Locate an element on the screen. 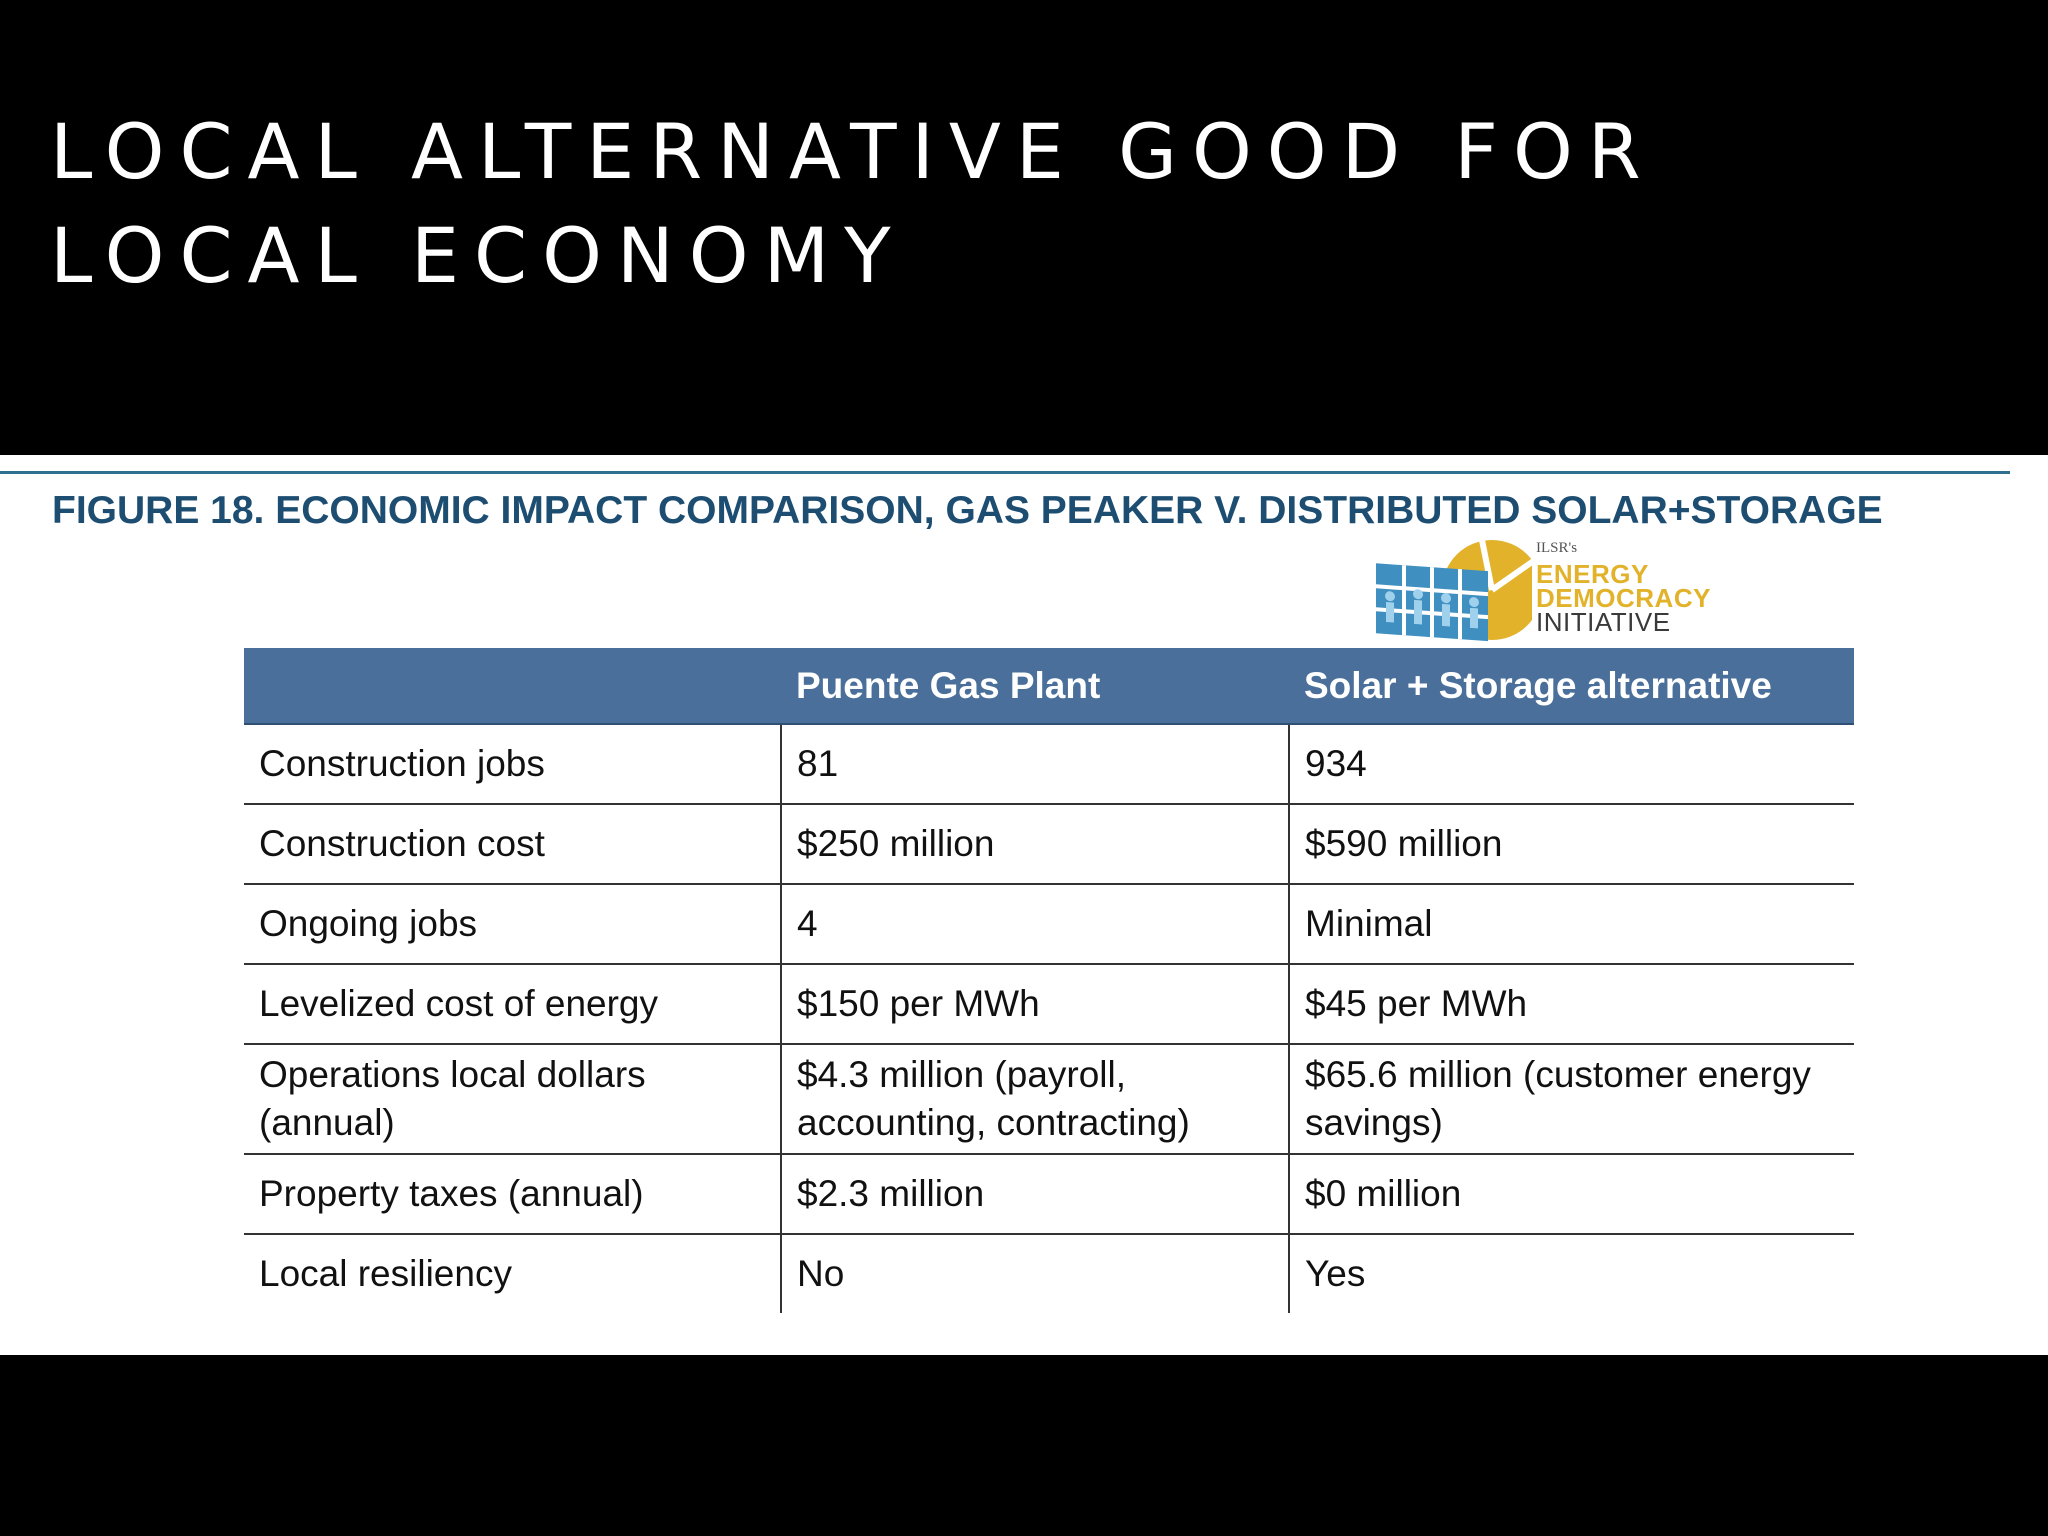 This screenshot has height=1536, width=2048. solar-value: $65.6 million (customer energy savings) is located at coordinates (1571, 1099).